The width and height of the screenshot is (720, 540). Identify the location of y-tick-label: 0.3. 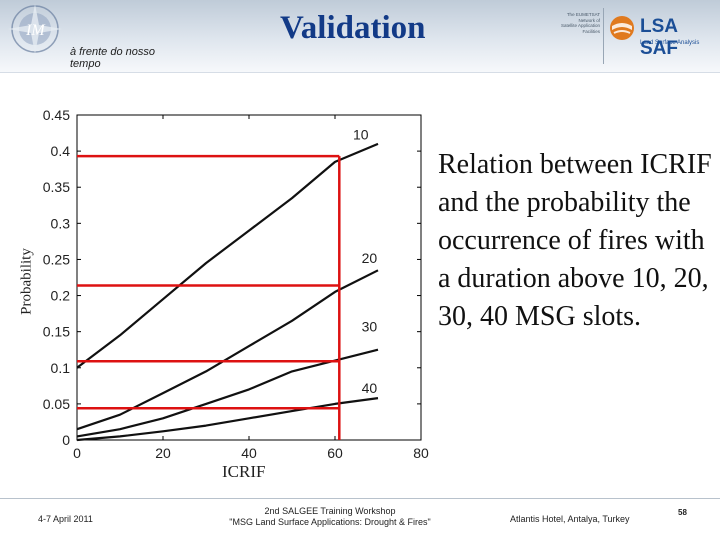
(61, 223).